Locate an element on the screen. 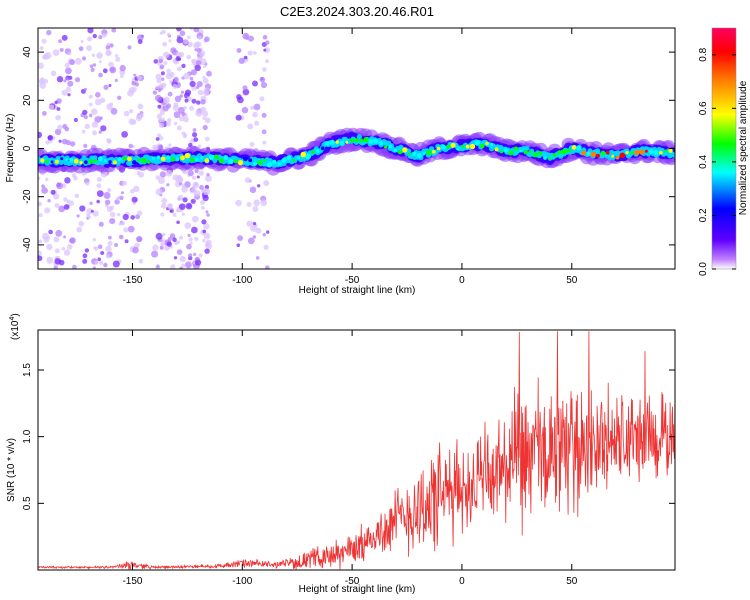 This screenshot has height=600, width=750. colorbar-gradient is located at coordinates (724, 148).